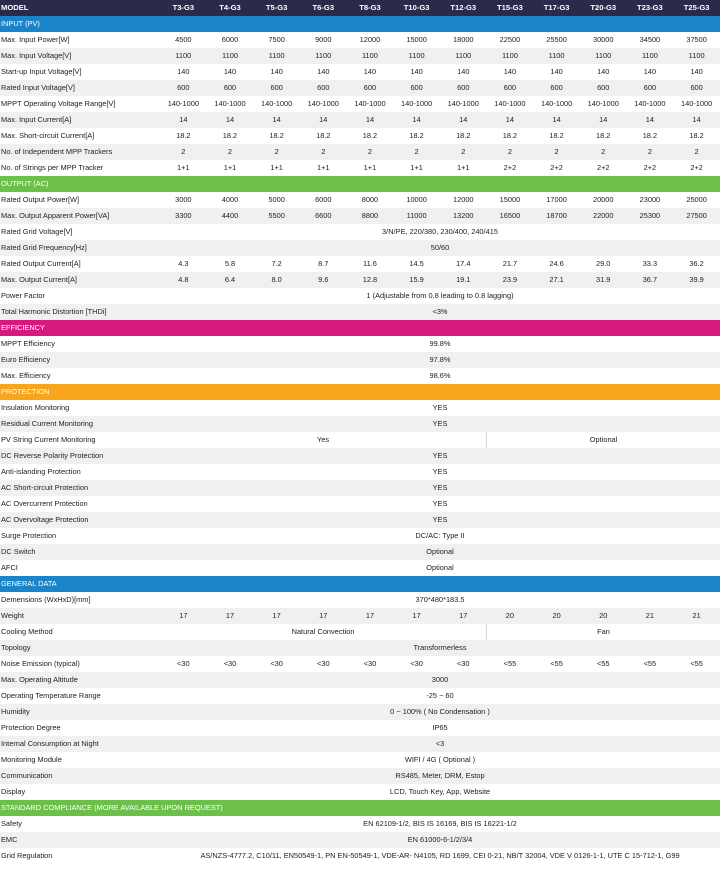  I want to click on spec-value-merged: WIFI / 4G ( Optional ), so click(440, 759).